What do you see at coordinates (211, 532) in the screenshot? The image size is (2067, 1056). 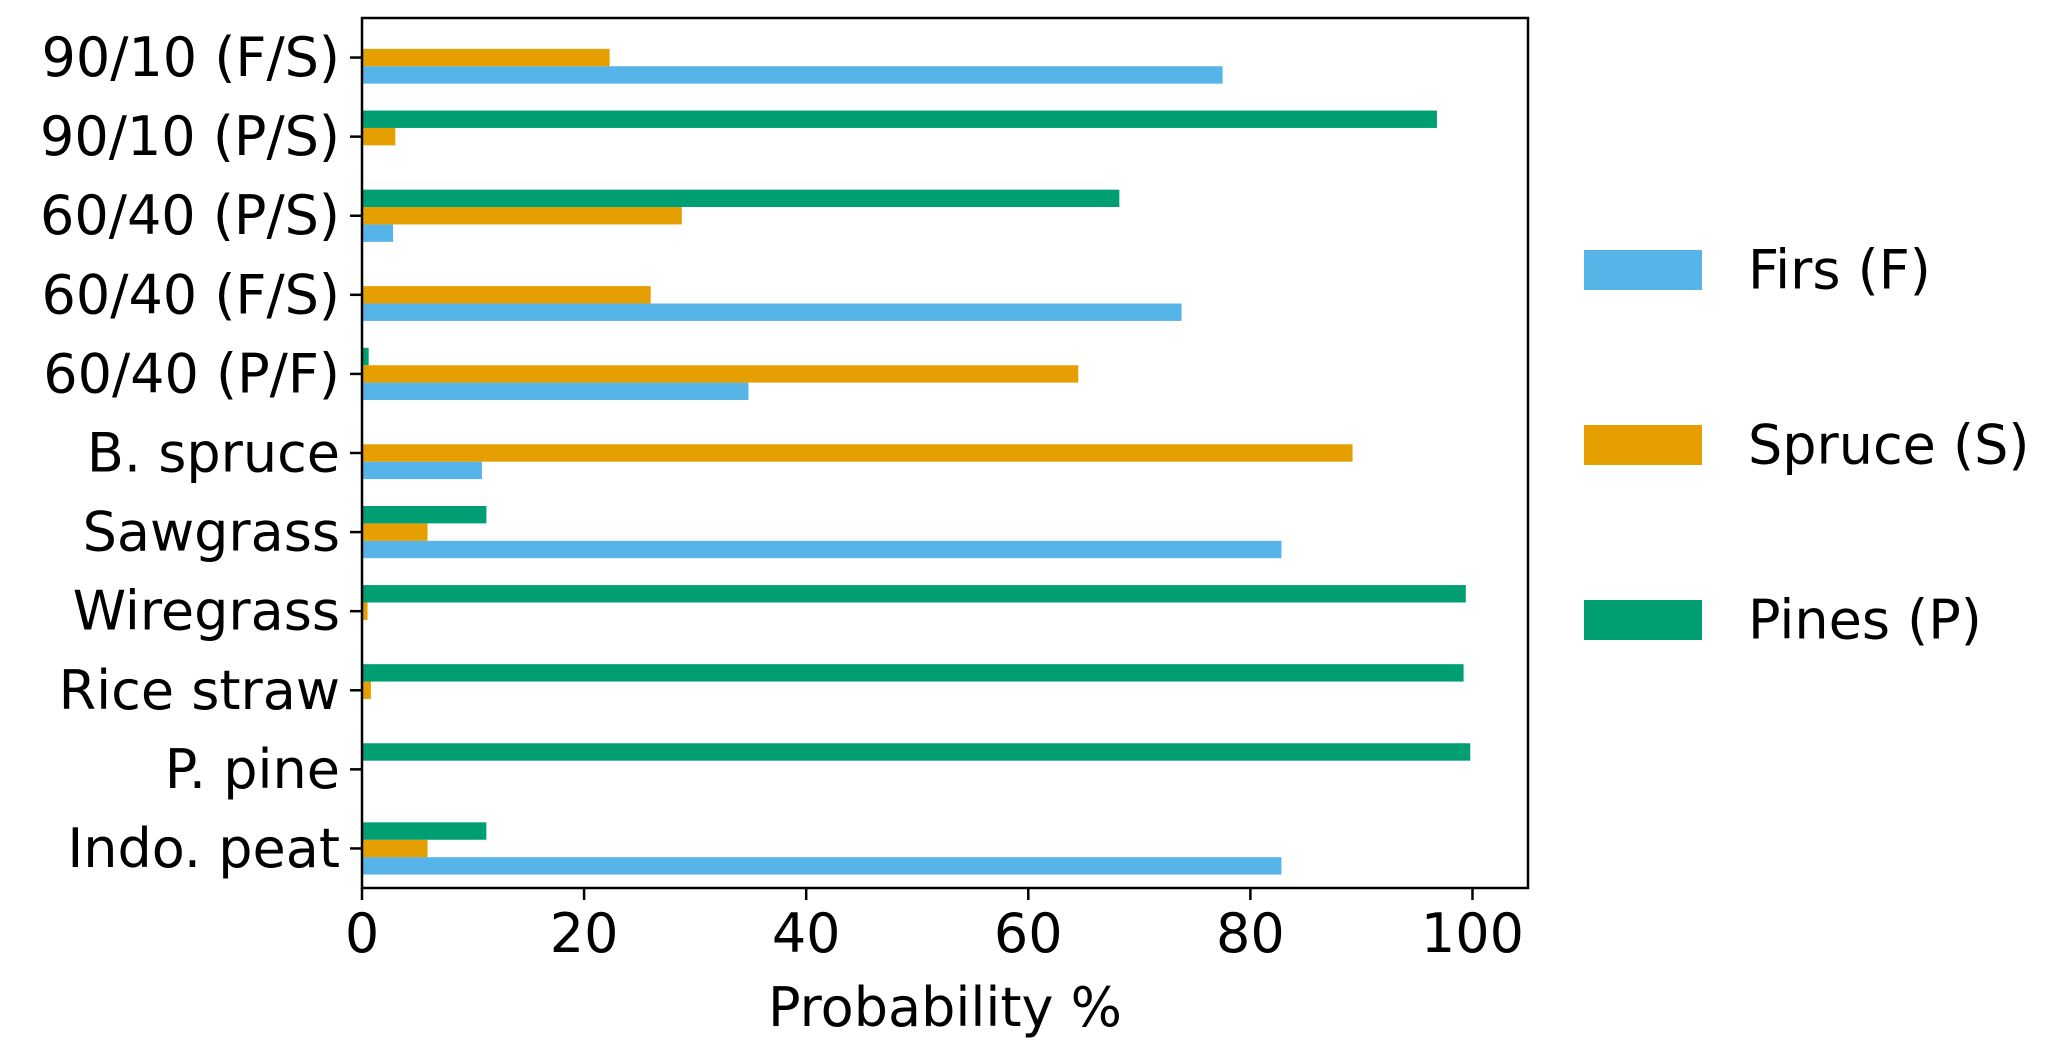 I see `y-tick-label: Sawgrass` at bounding box center [211, 532].